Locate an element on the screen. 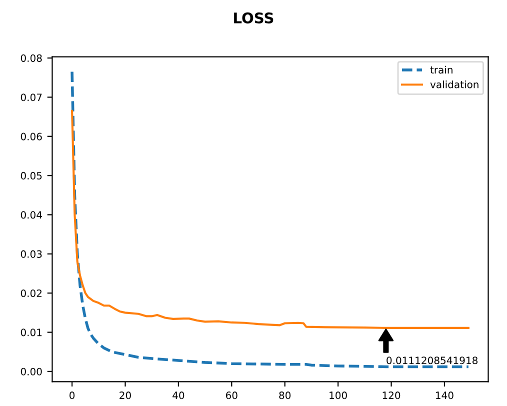 This screenshot has height=406, width=507. x-tick-label: 0 is located at coordinates (72, 396).